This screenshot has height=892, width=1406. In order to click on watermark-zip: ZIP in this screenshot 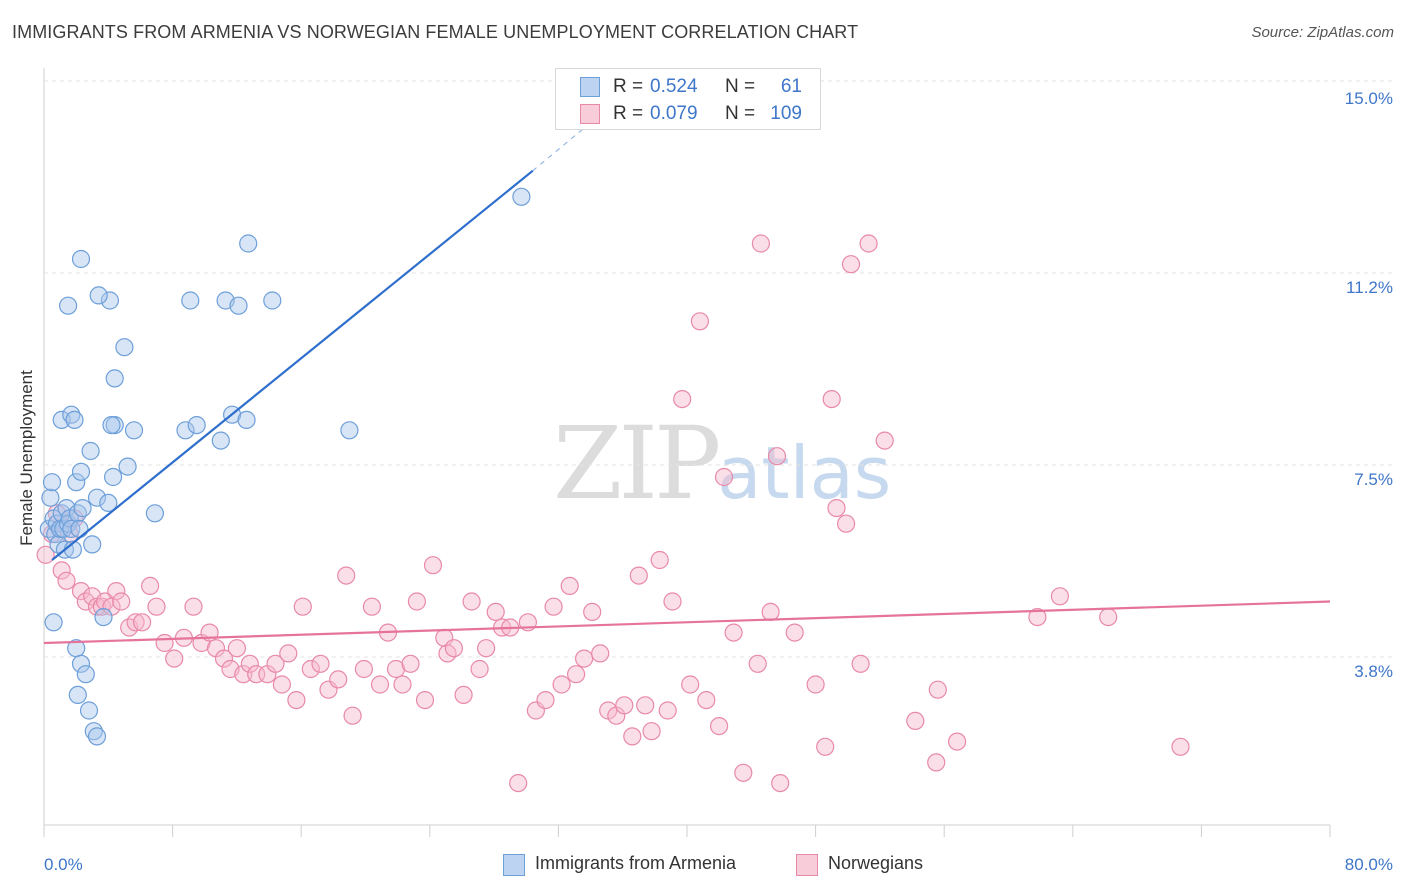, I will do `click(637, 463)`.